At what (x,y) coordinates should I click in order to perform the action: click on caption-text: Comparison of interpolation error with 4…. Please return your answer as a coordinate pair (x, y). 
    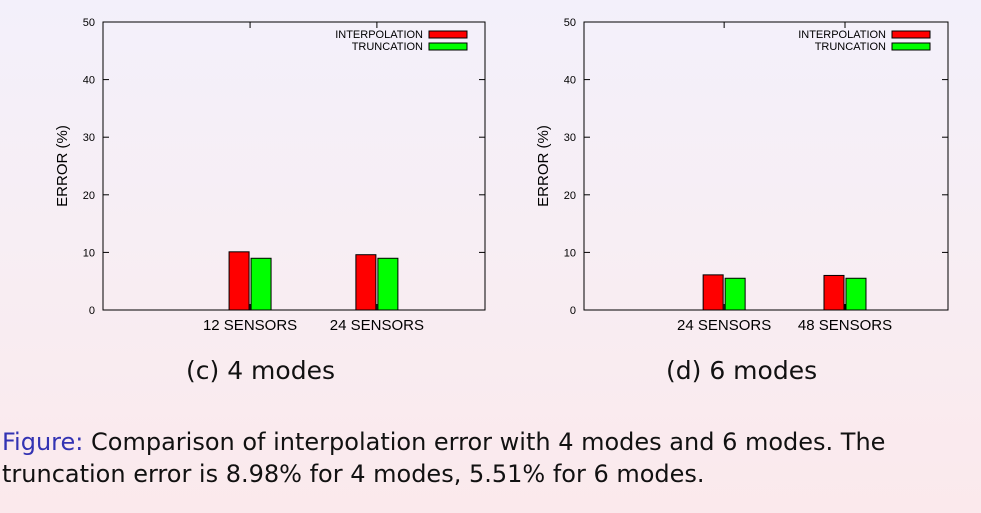
    Looking at the image, I should click on (444, 458).